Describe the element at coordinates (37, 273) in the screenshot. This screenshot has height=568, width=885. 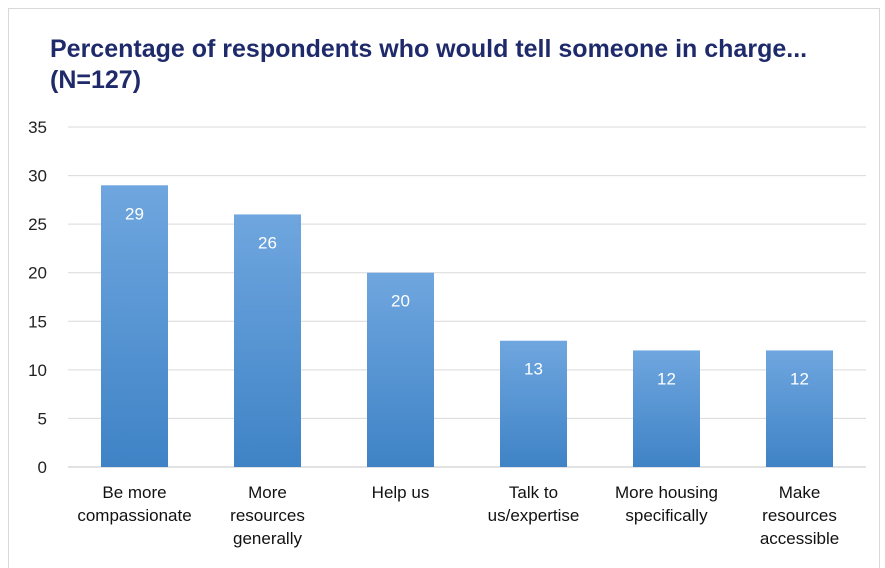
I see `y-tick-label: 20` at that location.